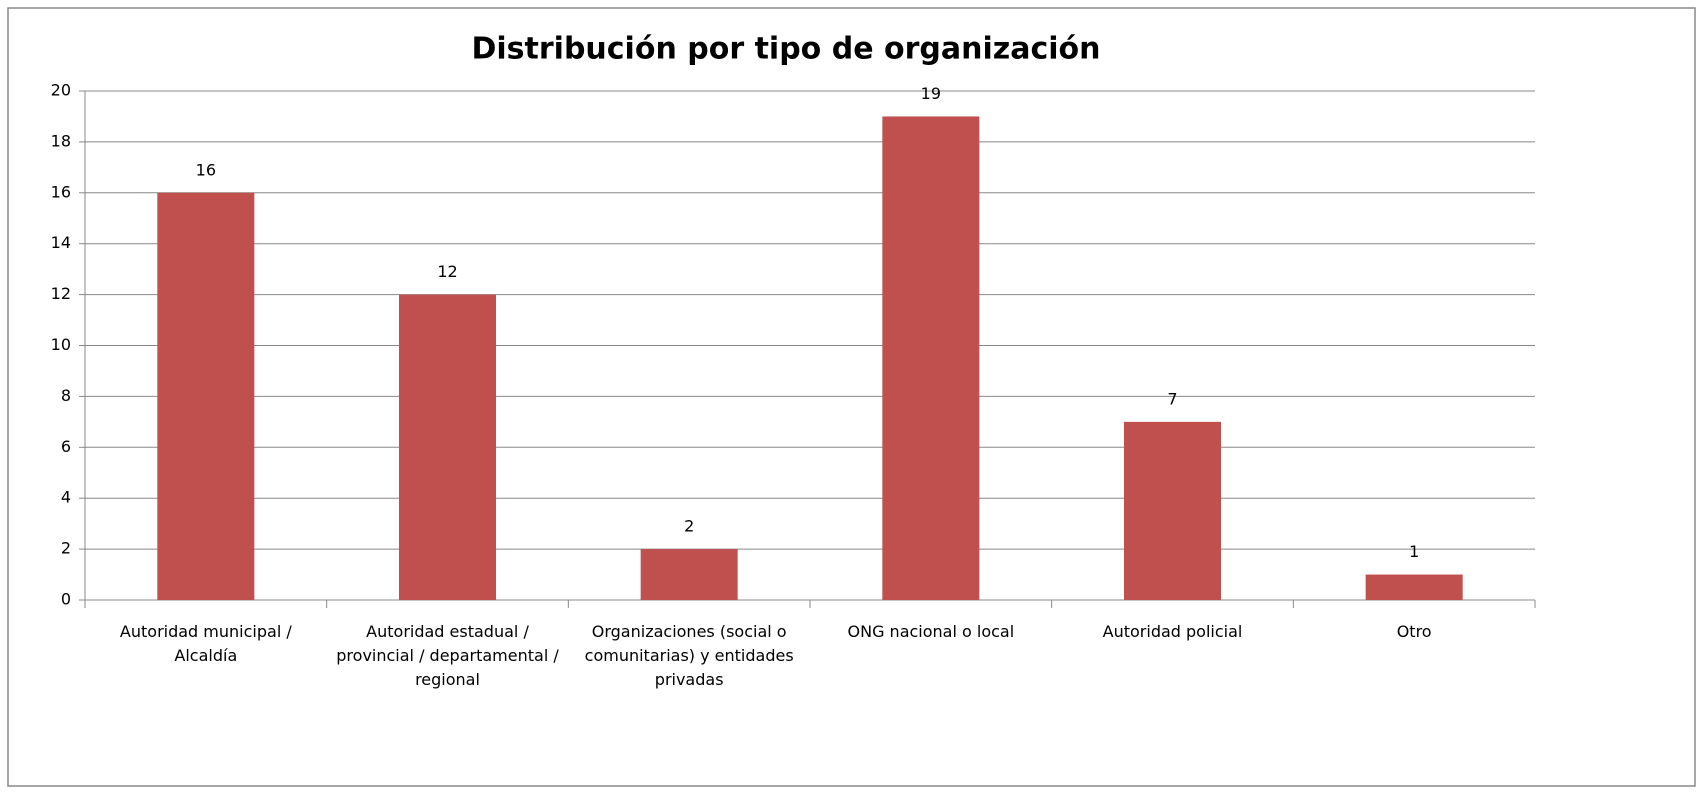 This screenshot has width=1704, height=795. What do you see at coordinates (66, 395) in the screenshot?
I see `y-tick-label: 8` at bounding box center [66, 395].